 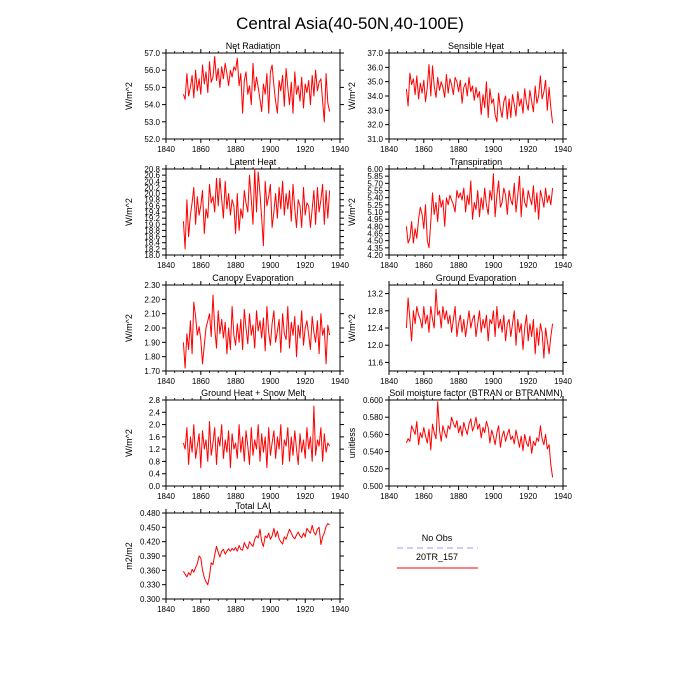 What do you see at coordinates (152, 285) in the screenshot?
I see `y-tick-label: 2.30` at bounding box center [152, 285].